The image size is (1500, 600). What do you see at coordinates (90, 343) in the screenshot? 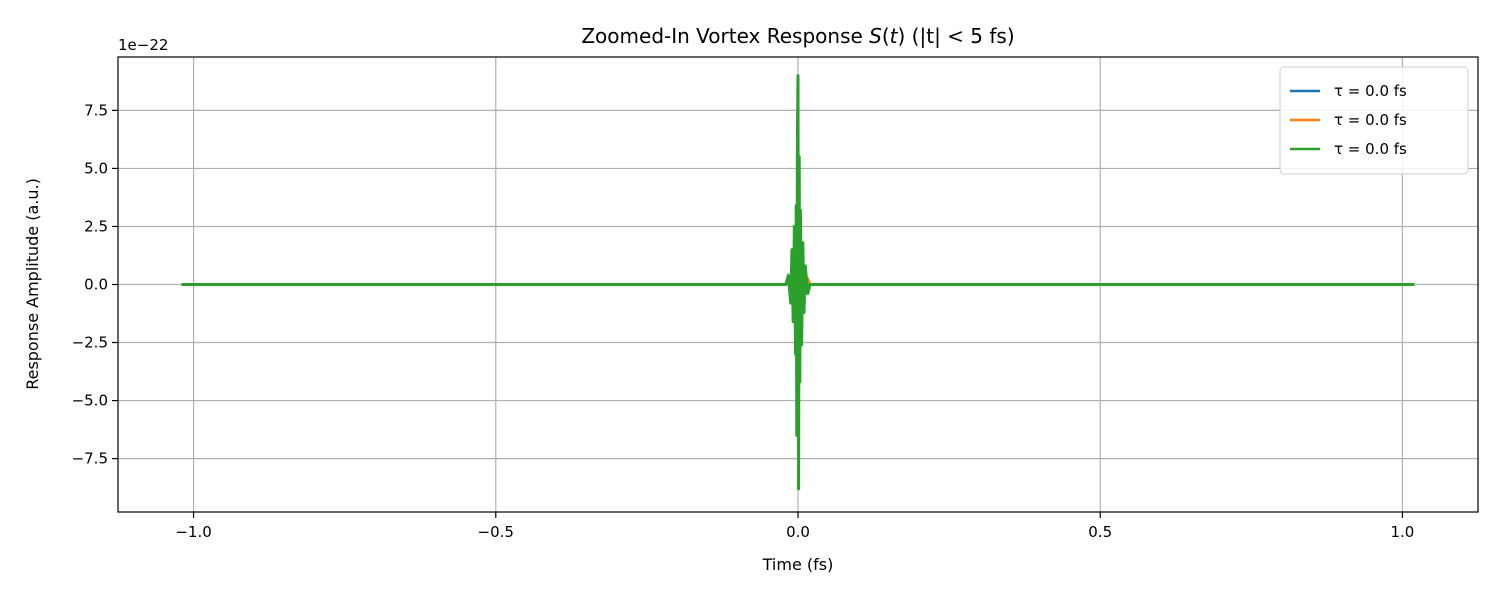
I see `y-tick-label: −2.5` at bounding box center [90, 343].